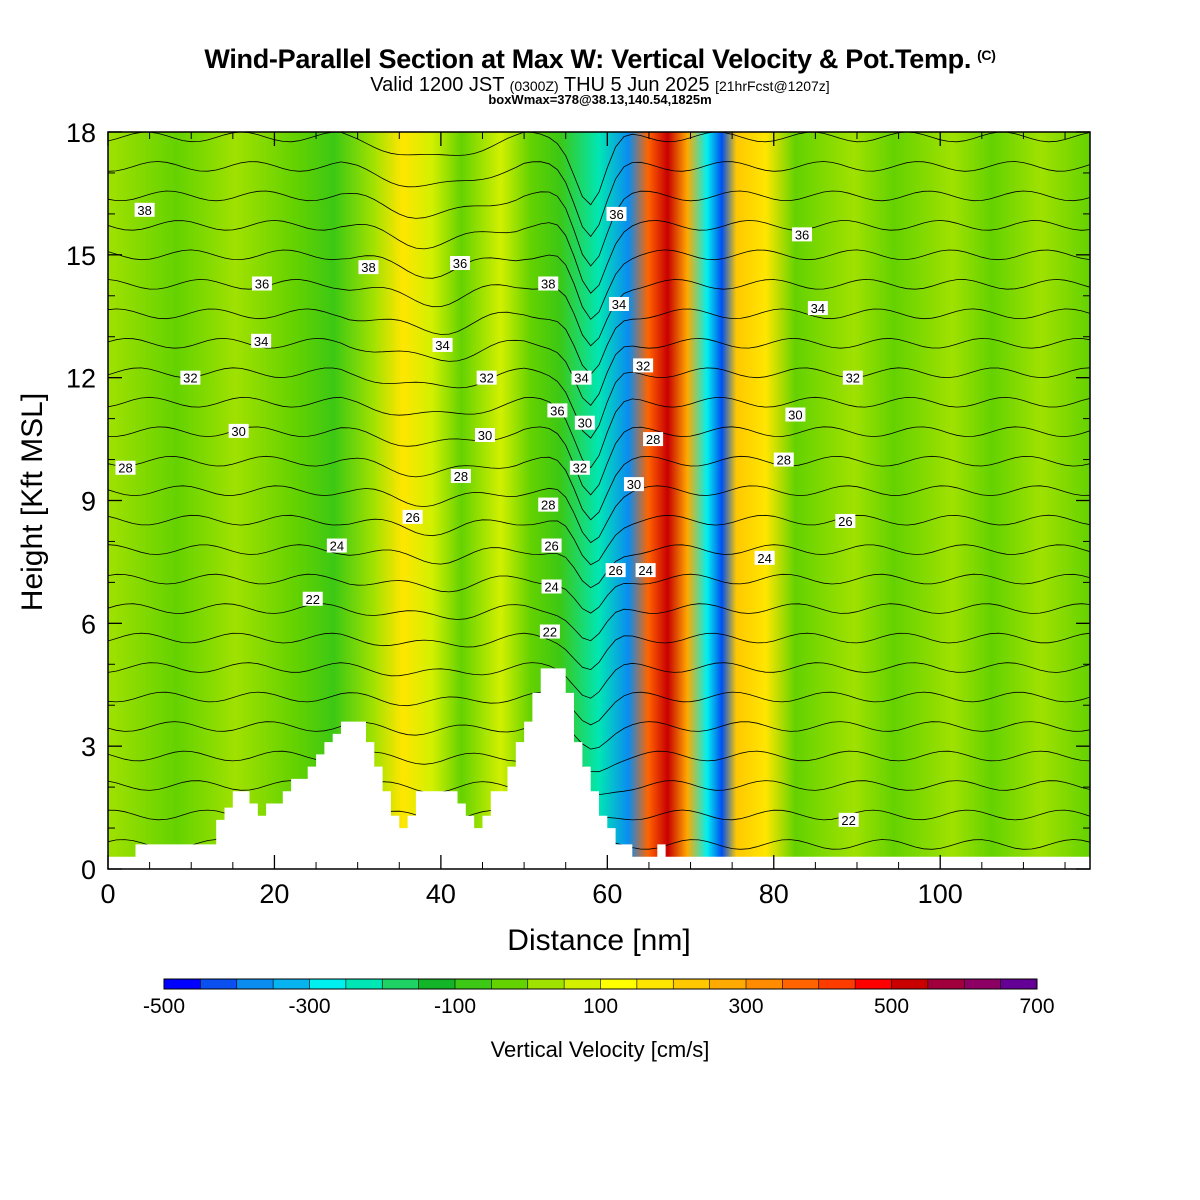  Describe the element at coordinates (88, 870) in the screenshot. I see `y-tick-label: 0` at that location.